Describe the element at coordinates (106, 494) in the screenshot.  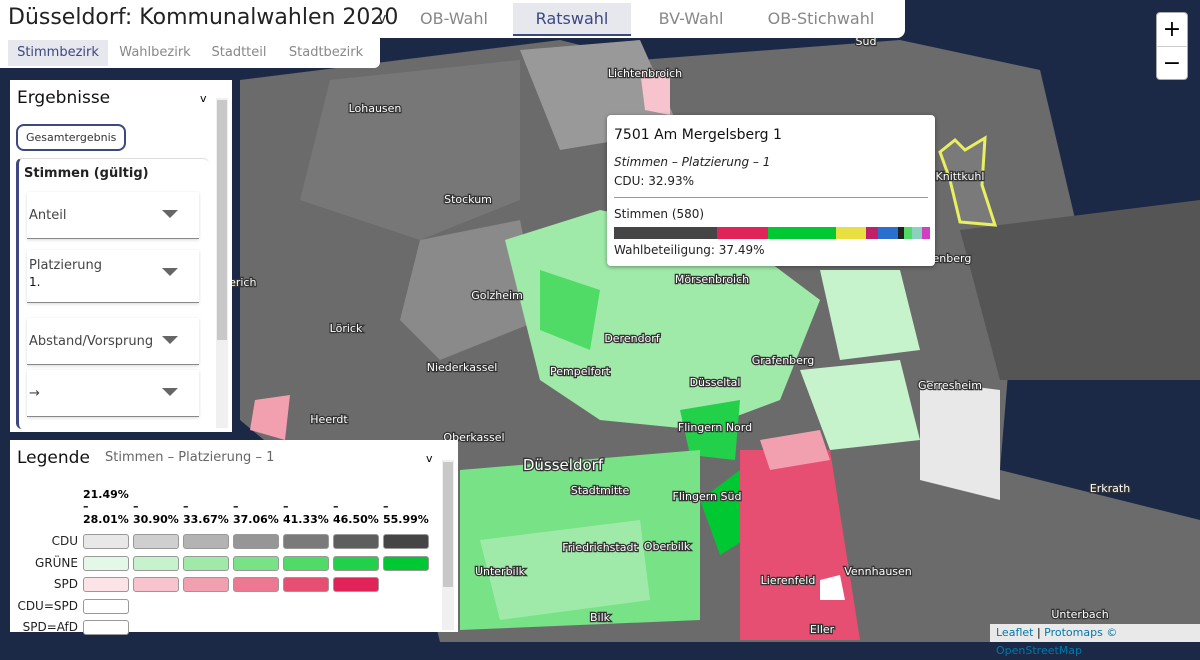
I see `range-start: 21.49%` at that location.